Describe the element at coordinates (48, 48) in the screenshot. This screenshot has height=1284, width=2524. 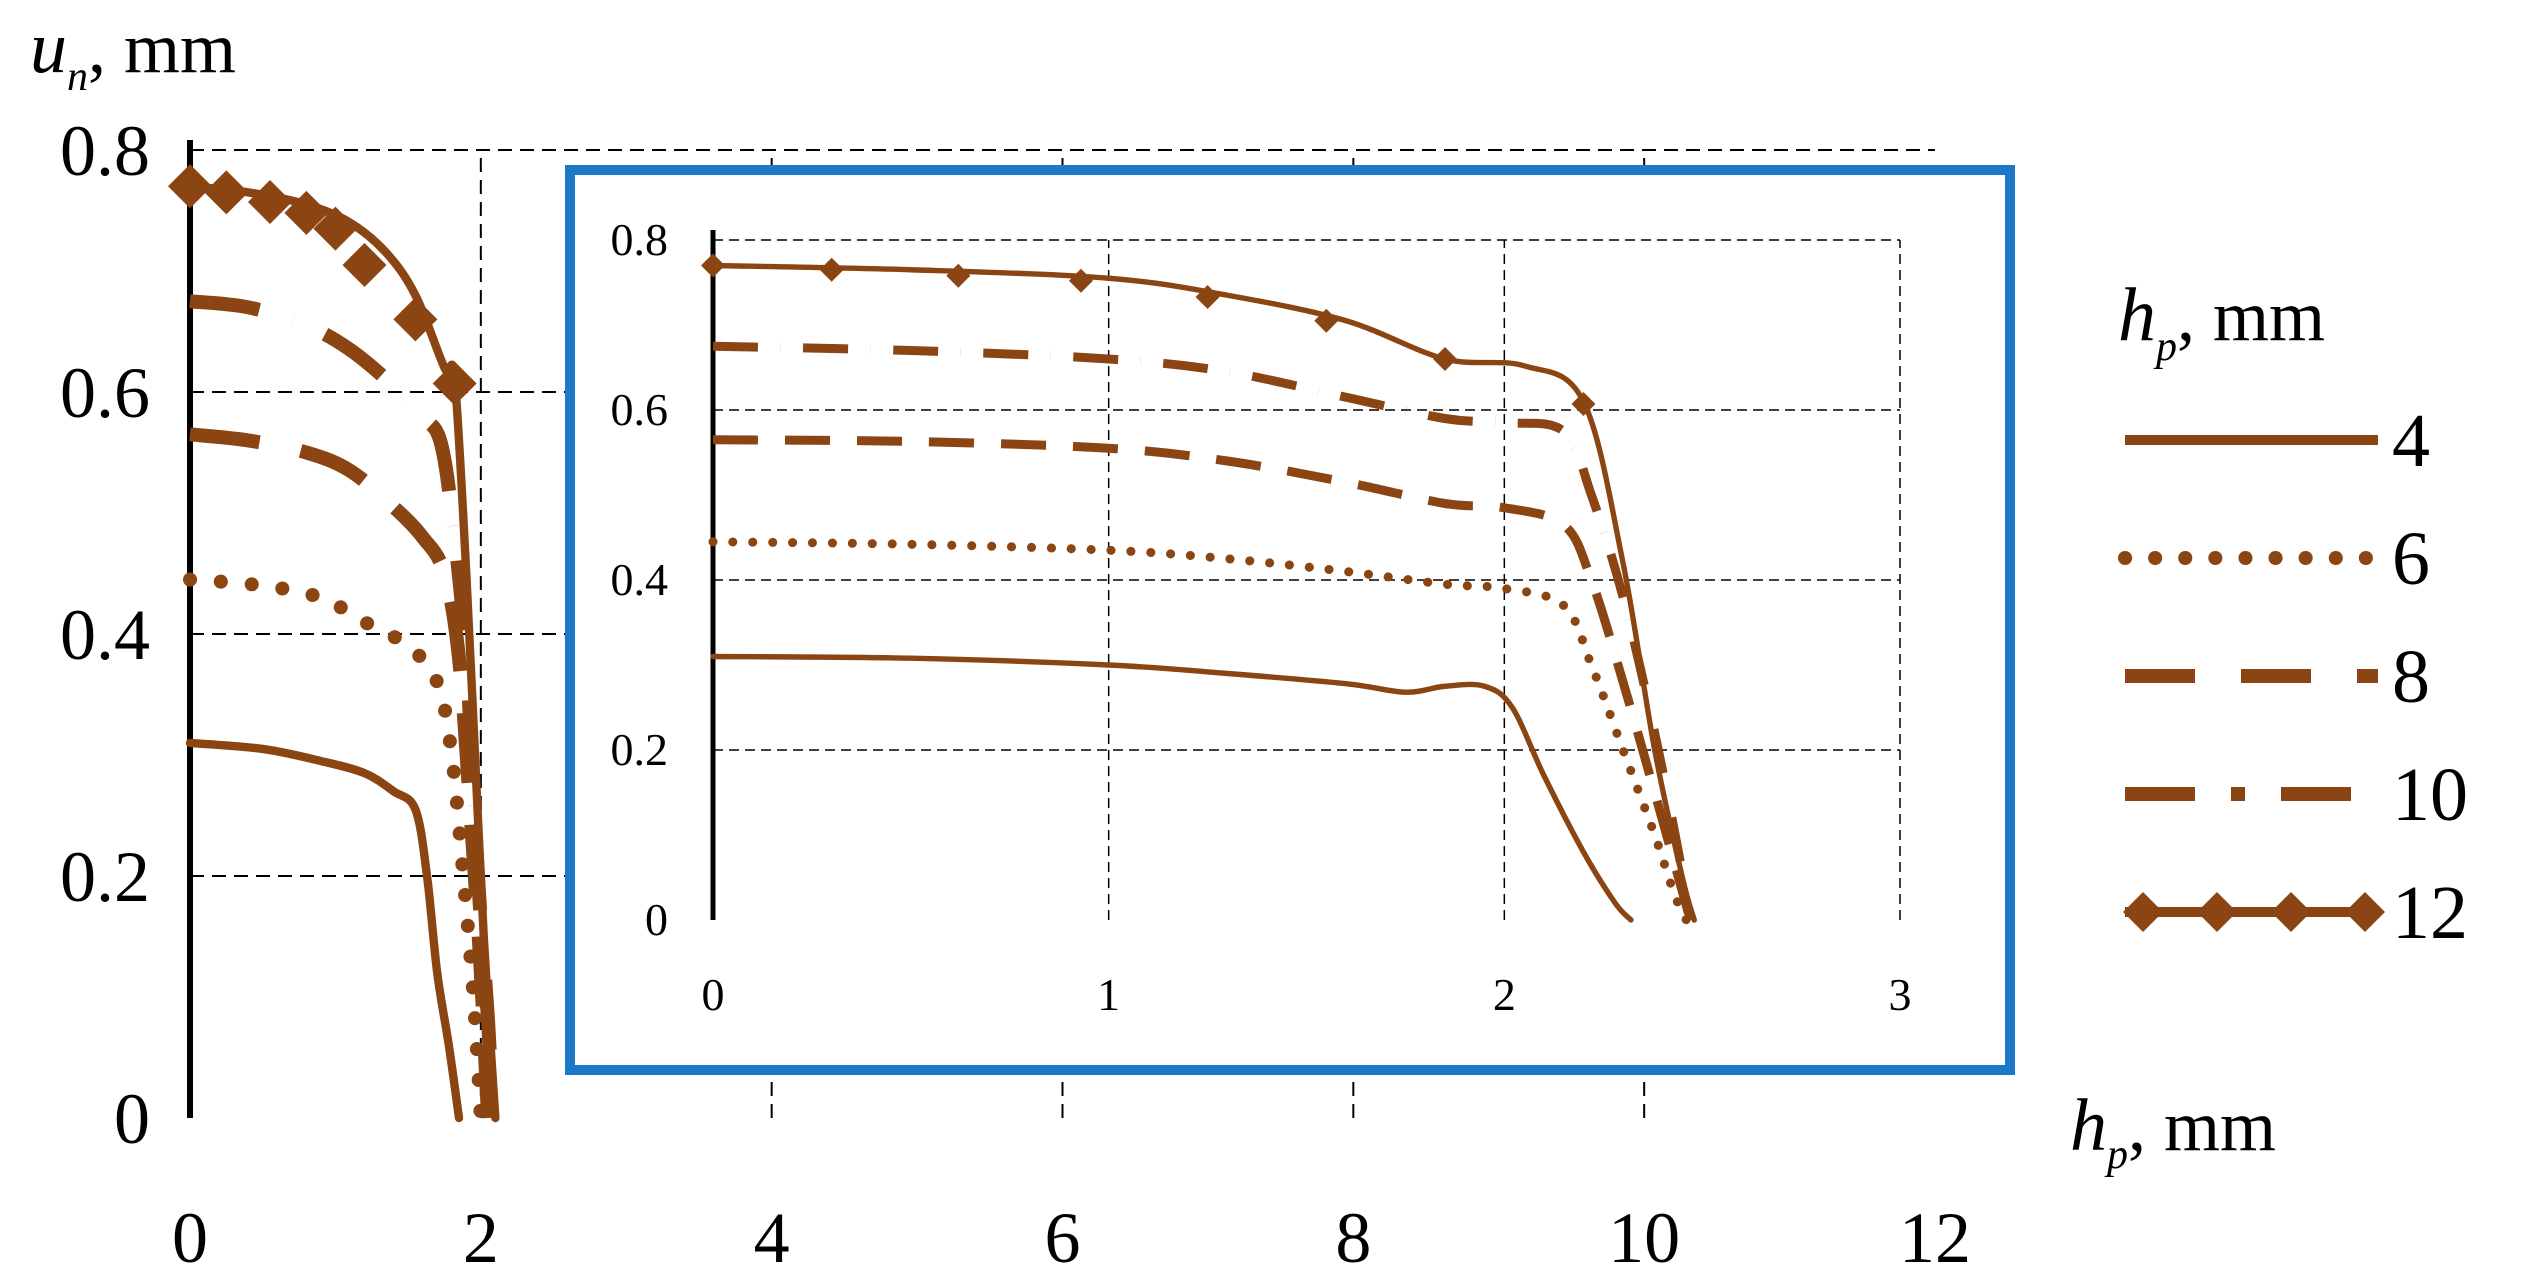
I see `main-y-axis-symbol: u` at that location.